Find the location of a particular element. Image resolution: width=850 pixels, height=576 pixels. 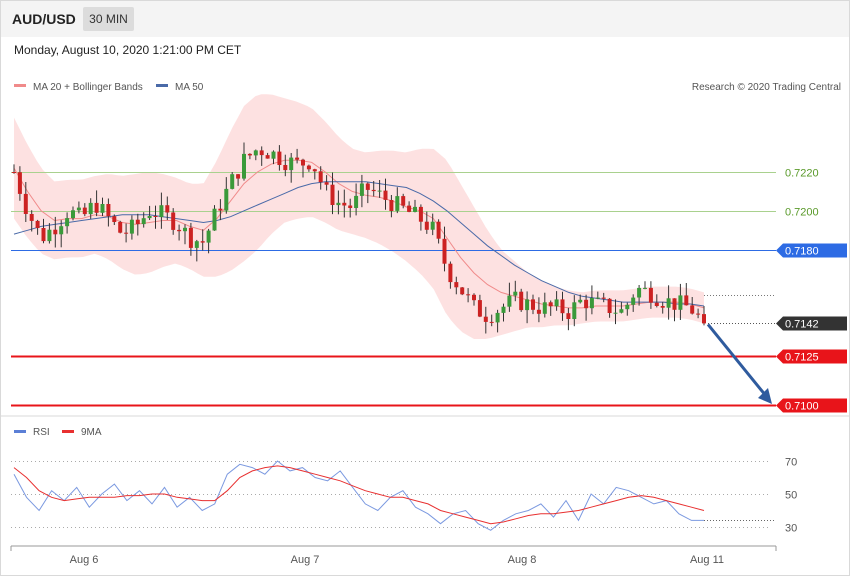

chart-datetime: Monday, August 10, 2020 1:21:00 PM CET is located at coordinates (128, 50).